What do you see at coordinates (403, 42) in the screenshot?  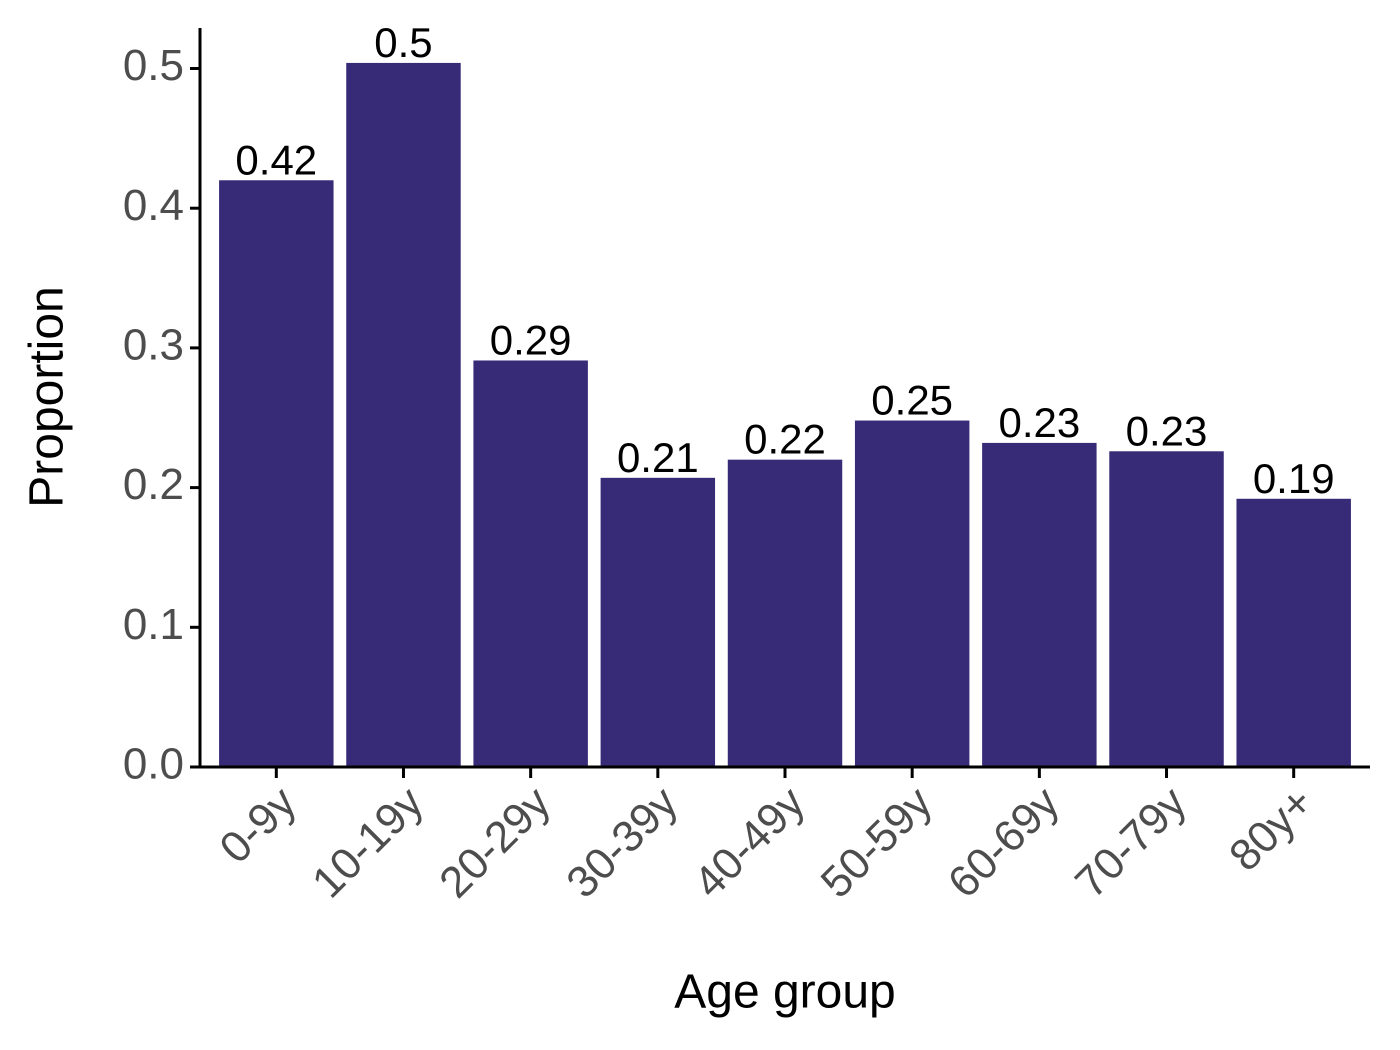 I see `value-label: 0.5` at bounding box center [403, 42].